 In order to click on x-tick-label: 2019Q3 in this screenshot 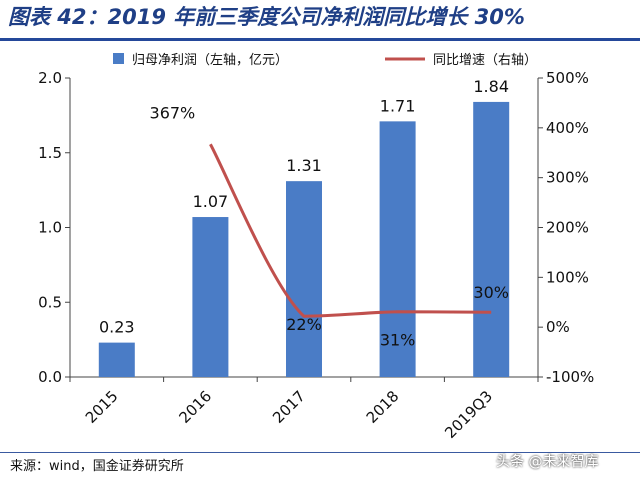, I will do `click(468, 414)`.